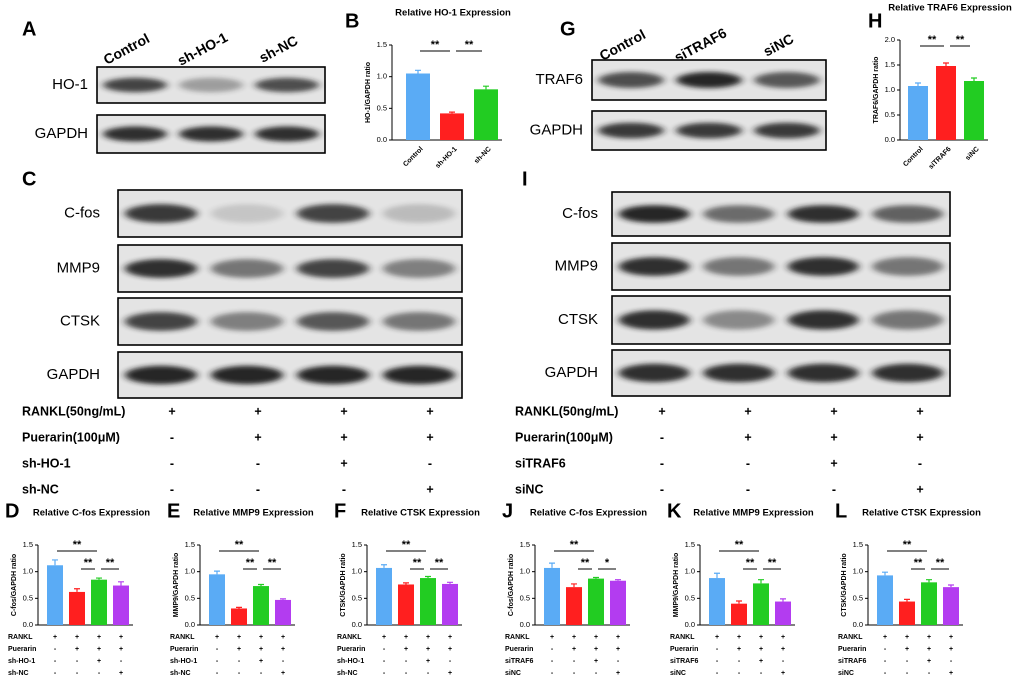 Image resolution: width=1020 pixels, height=679 pixels. What do you see at coordinates (674, 511) in the screenshot?
I see `panel-letter: K` at bounding box center [674, 511].